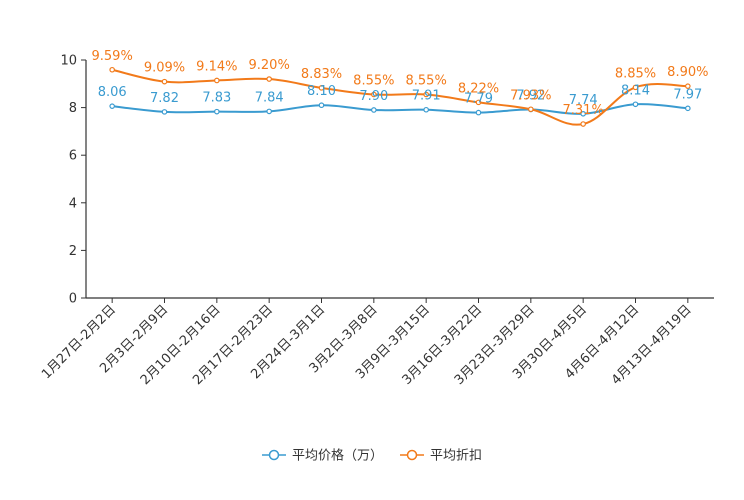 This screenshot has width=744, height=500. What do you see at coordinates (216, 66) in the screenshot?
I see `series-1-data-label: 9.14%` at bounding box center [216, 66].